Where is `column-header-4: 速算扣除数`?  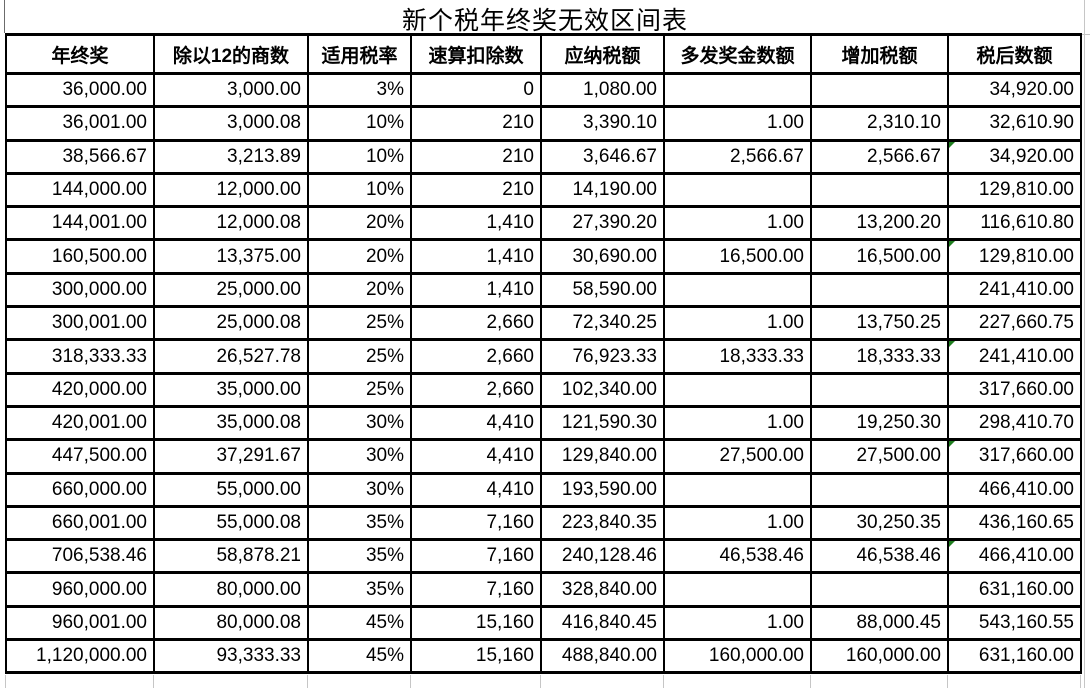
column-header-4: 速算扣除数 is located at coordinates (476, 54).